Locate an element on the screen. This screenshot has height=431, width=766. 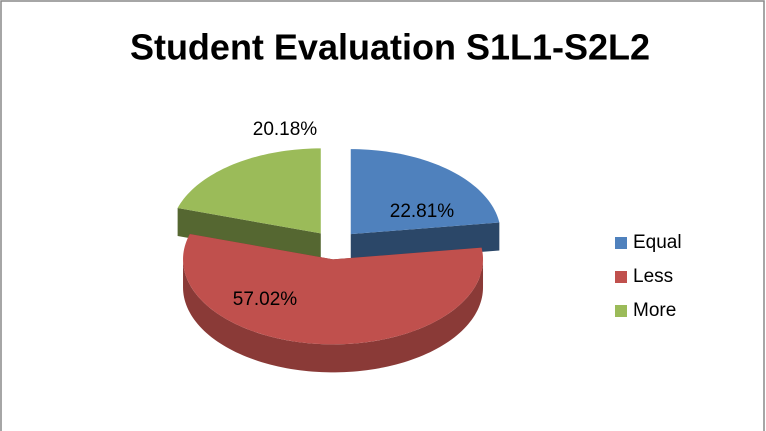
slice-side is located at coordinates (333, 316).